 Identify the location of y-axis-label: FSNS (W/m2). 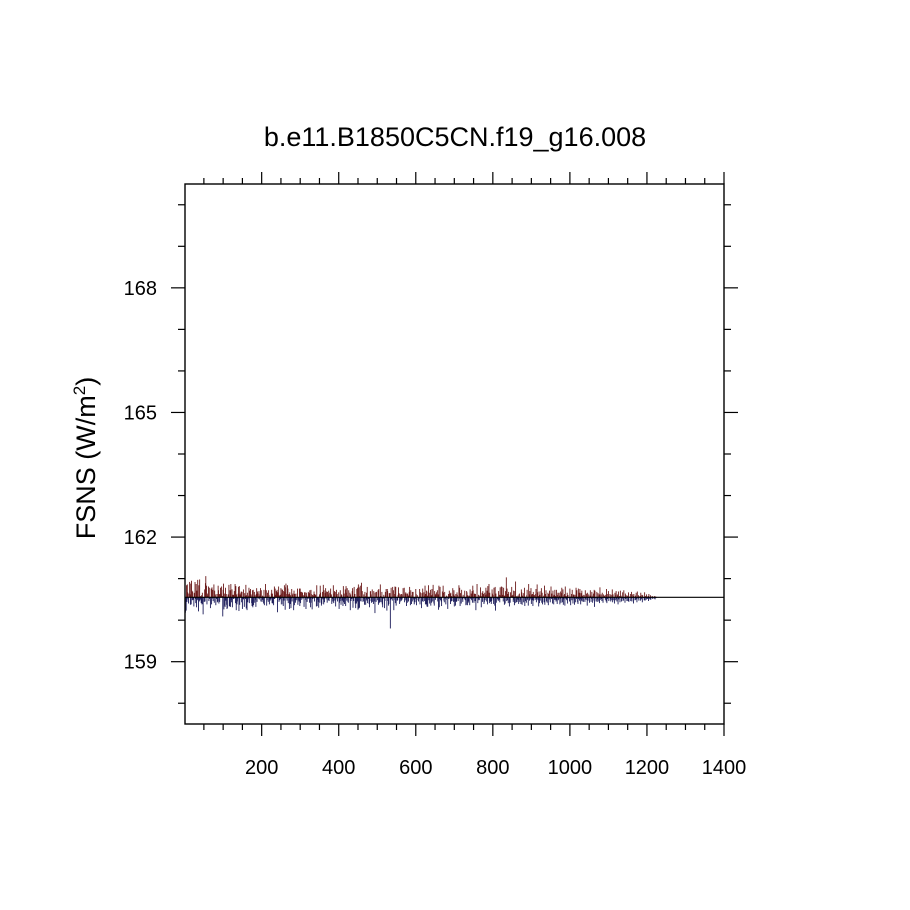
(85, 458).